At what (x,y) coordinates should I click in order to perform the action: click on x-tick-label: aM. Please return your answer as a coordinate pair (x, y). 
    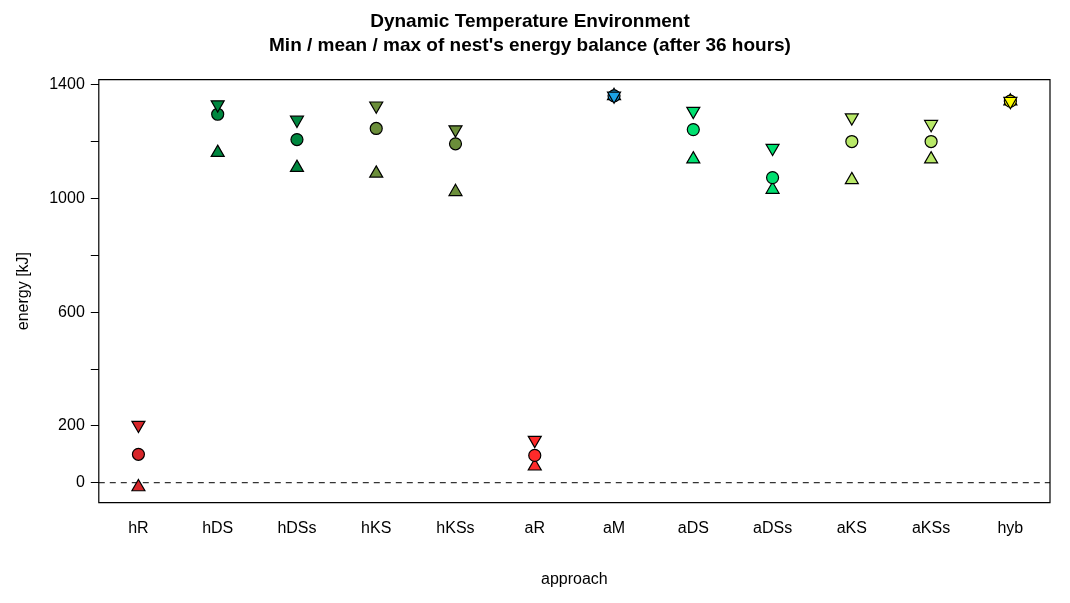
    Looking at the image, I should click on (614, 527).